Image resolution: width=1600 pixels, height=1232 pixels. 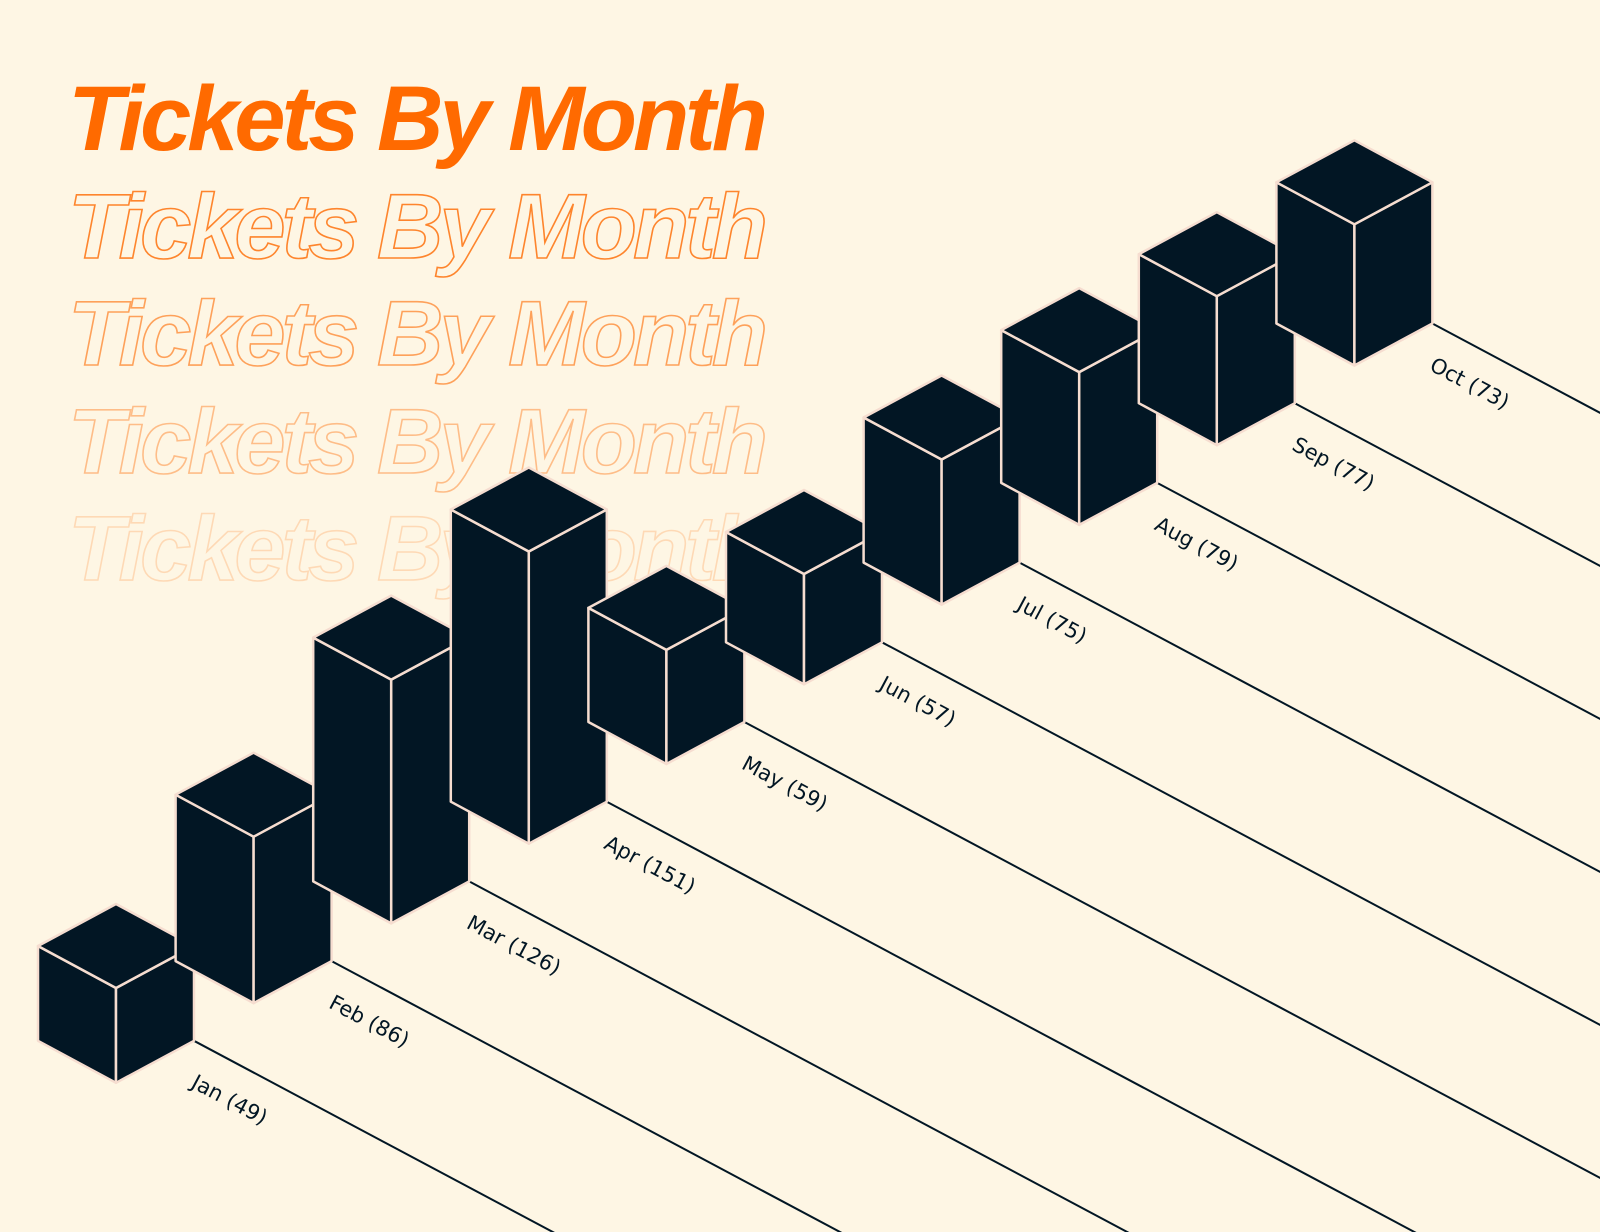 I want to click on chart-title-echo-1: Tickets By Month, so click(x=416, y=227).